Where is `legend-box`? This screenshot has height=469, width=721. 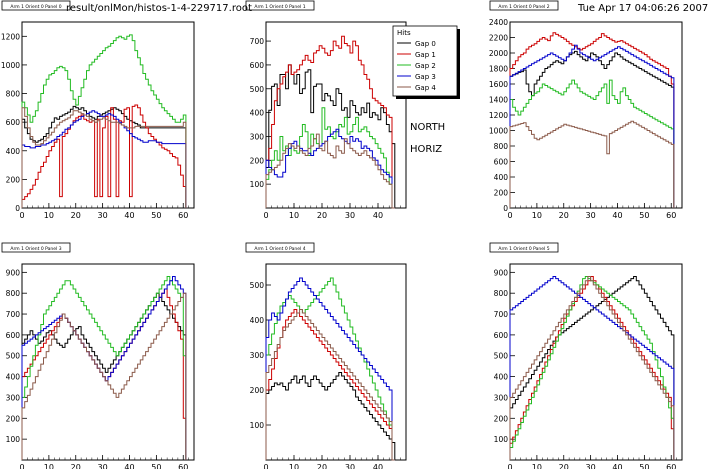
legend-box is located at coordinates (425, 61).